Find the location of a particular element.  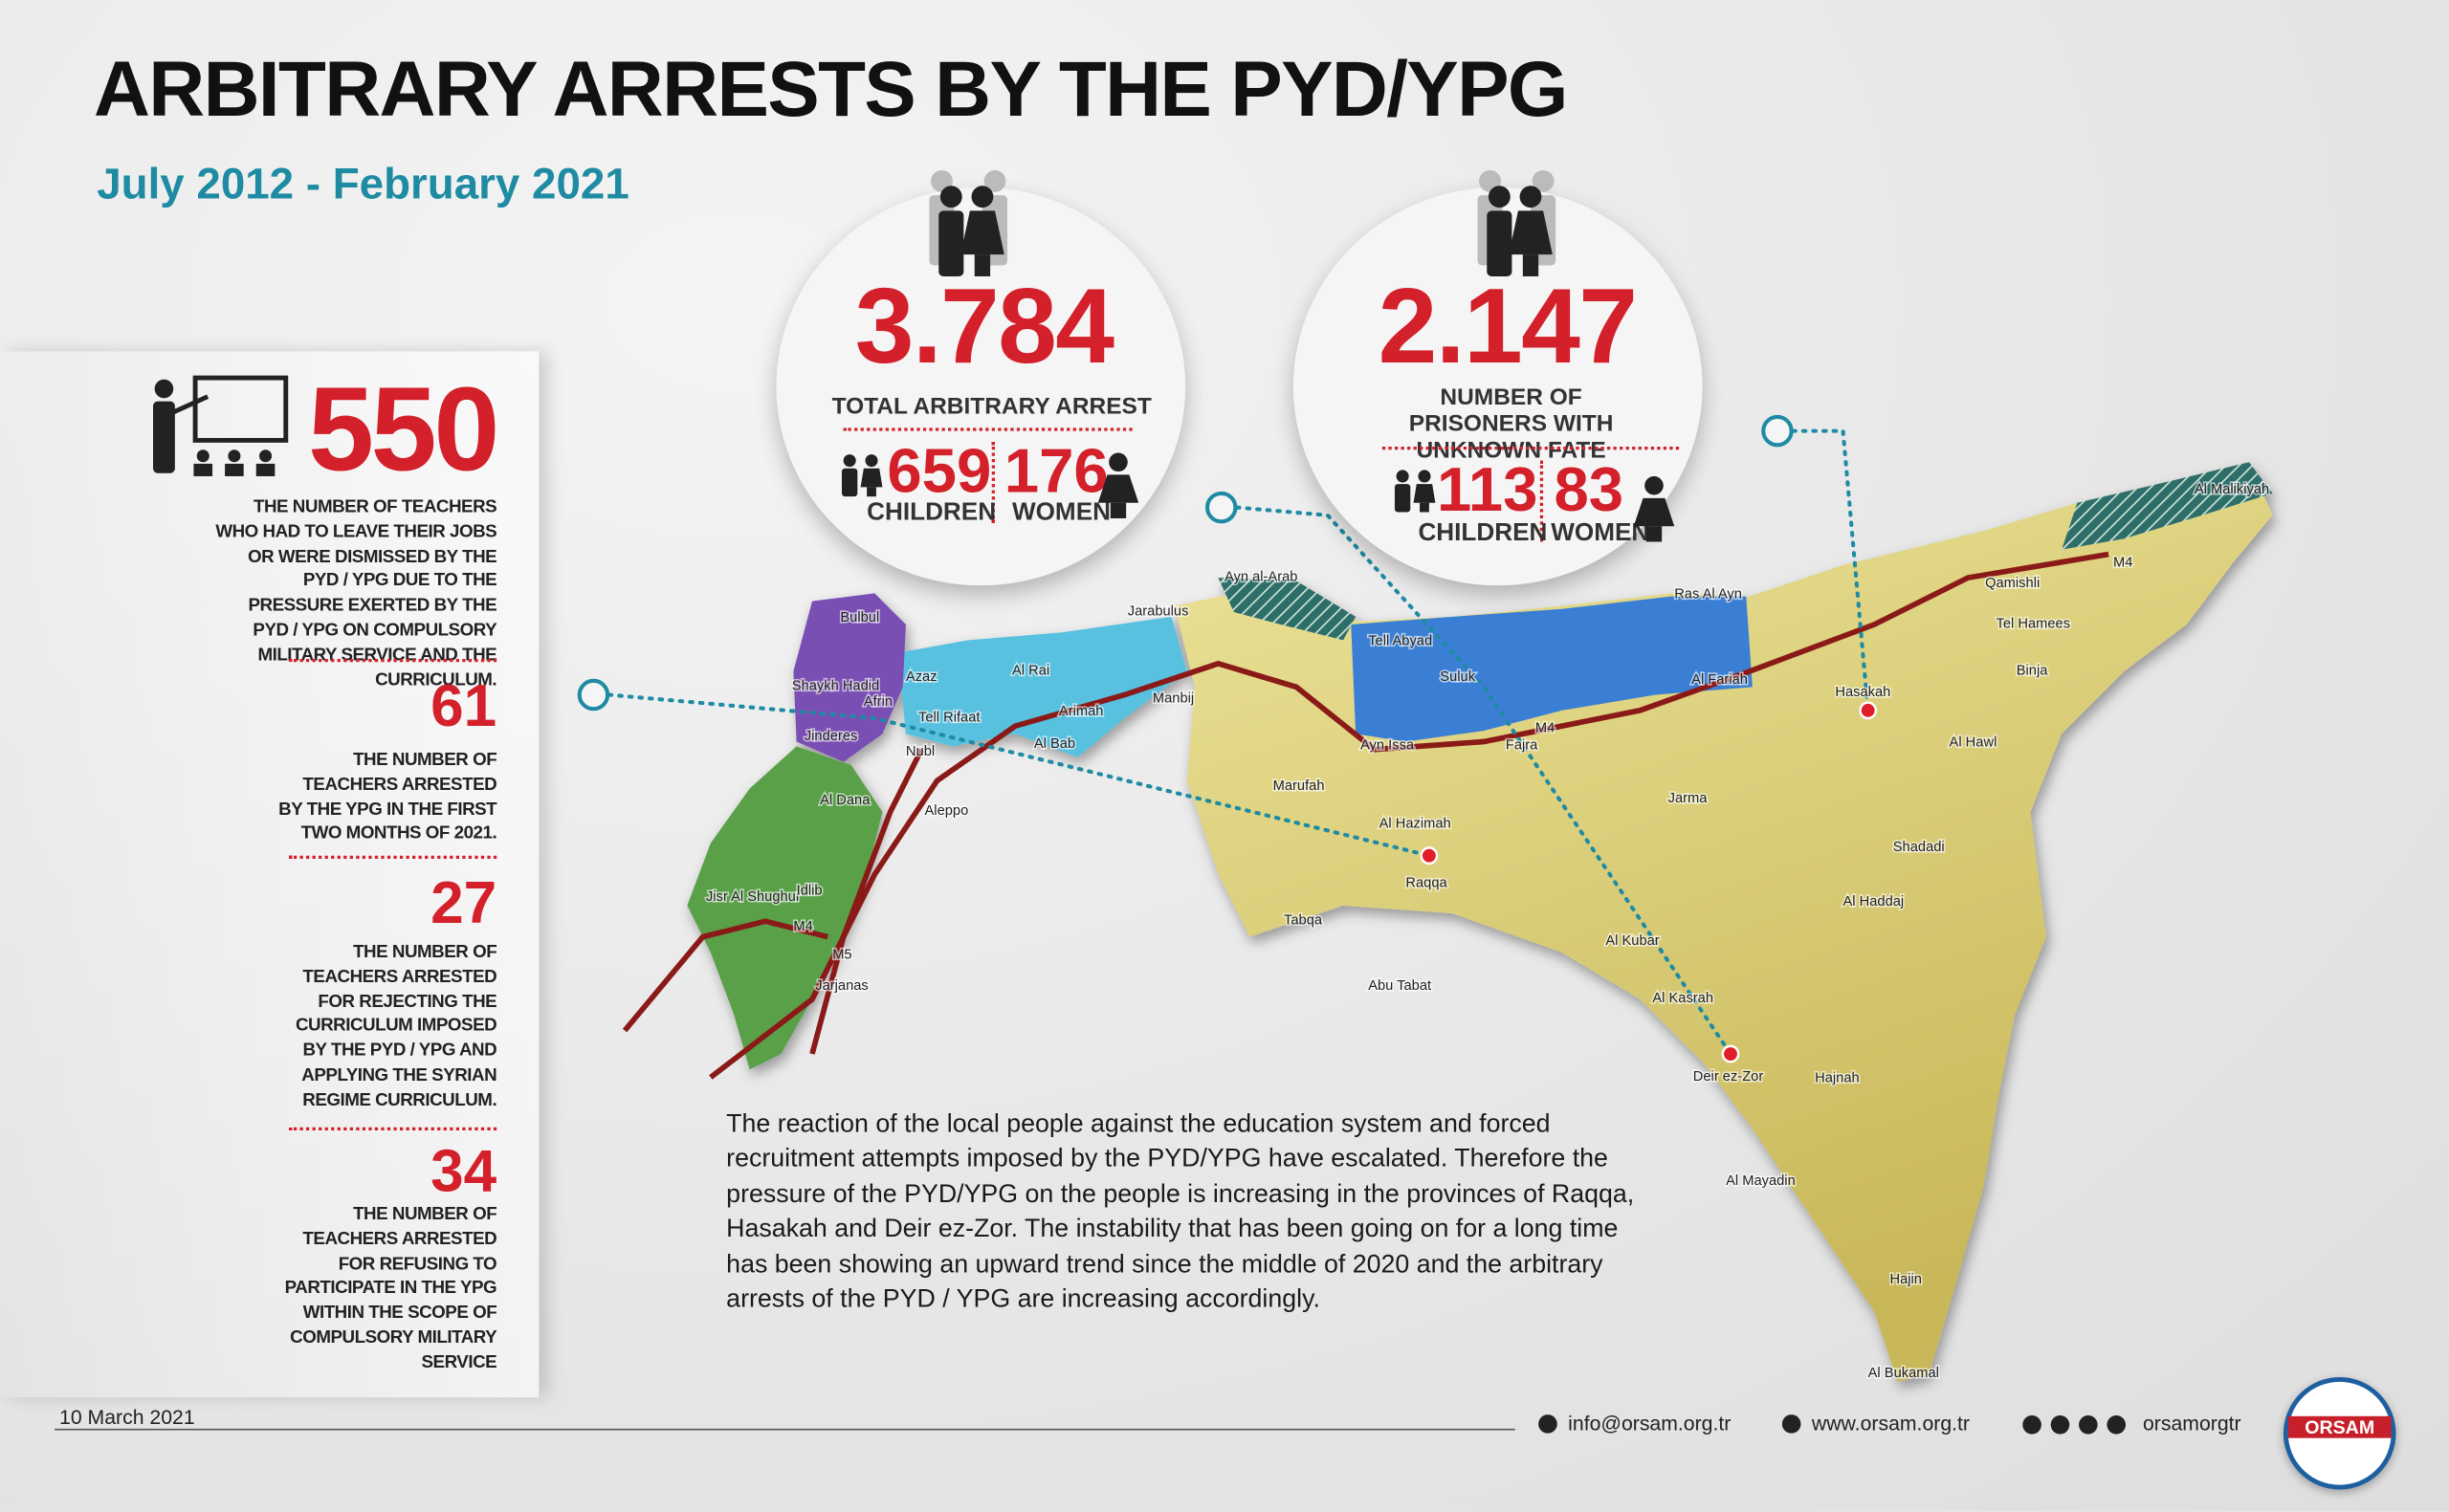

map-label: Al Kasrah is located at coordinates (1682, 999).